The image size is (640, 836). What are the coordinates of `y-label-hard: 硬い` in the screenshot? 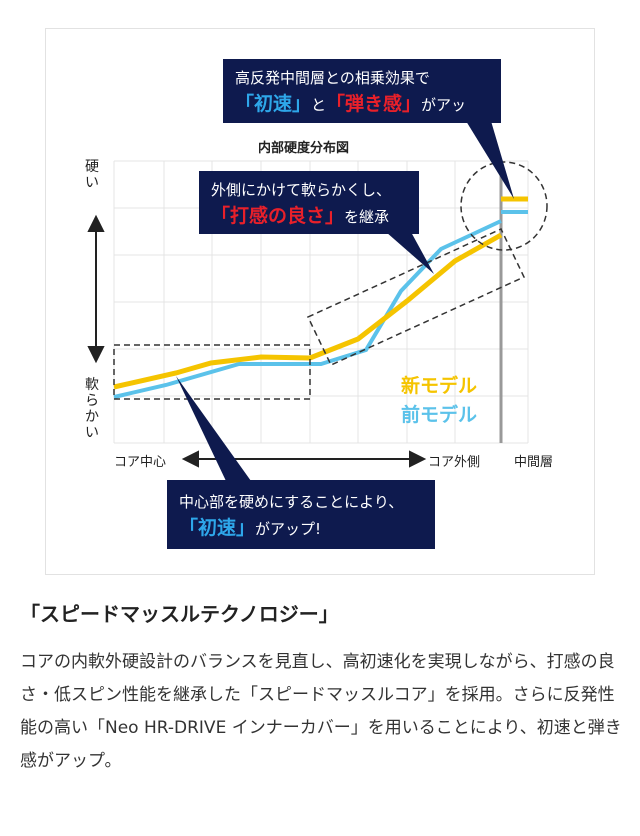 It's located at (92, 175).